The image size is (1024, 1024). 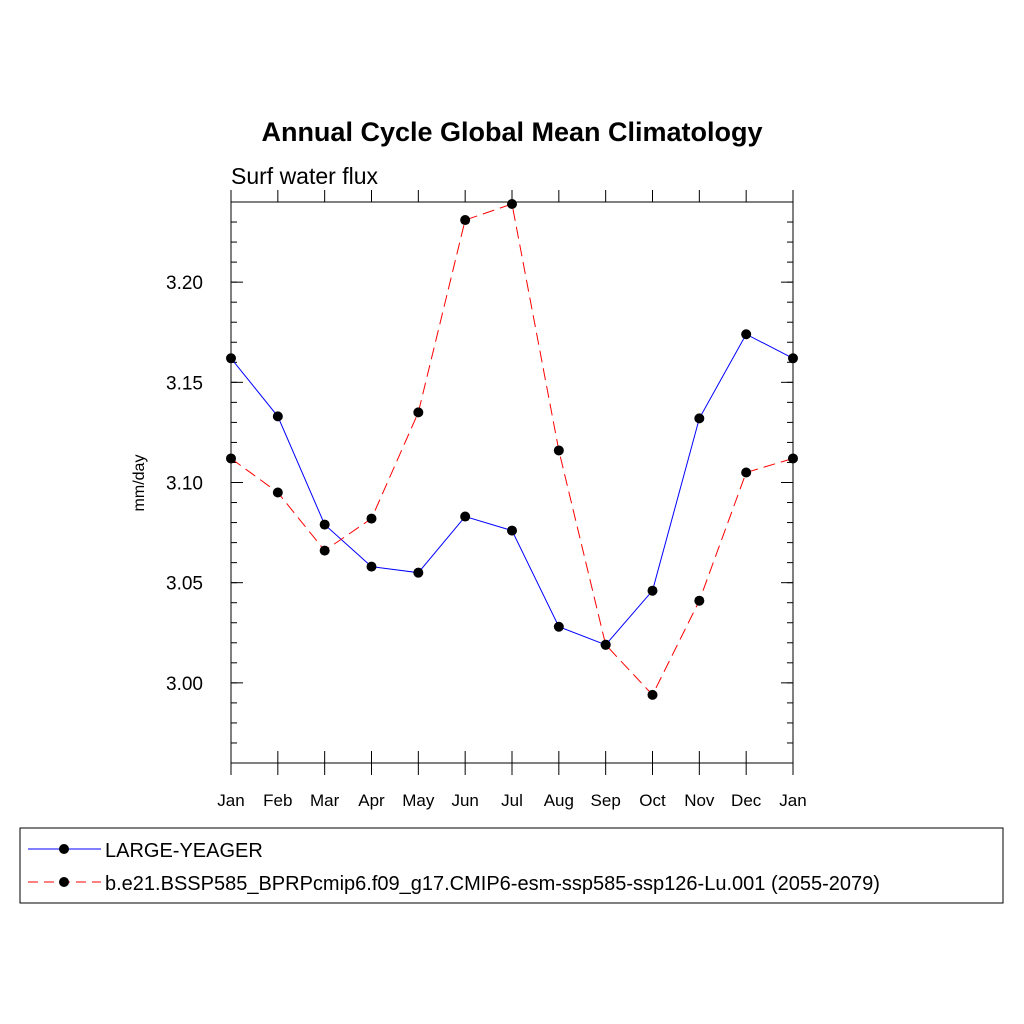 I want to click on y-tick-label: 3.20, so click(x=184, y=283).